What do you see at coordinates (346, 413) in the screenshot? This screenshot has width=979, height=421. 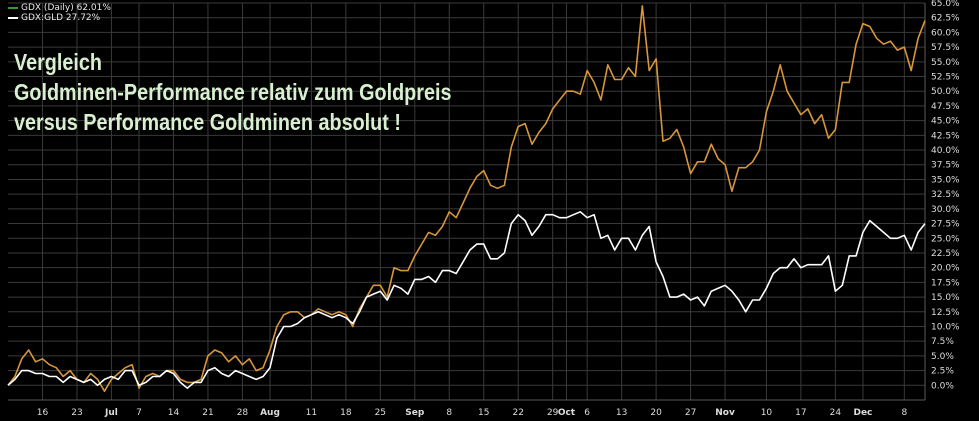 I see `x-tick-label: 18` at bounding box center [346, 413].